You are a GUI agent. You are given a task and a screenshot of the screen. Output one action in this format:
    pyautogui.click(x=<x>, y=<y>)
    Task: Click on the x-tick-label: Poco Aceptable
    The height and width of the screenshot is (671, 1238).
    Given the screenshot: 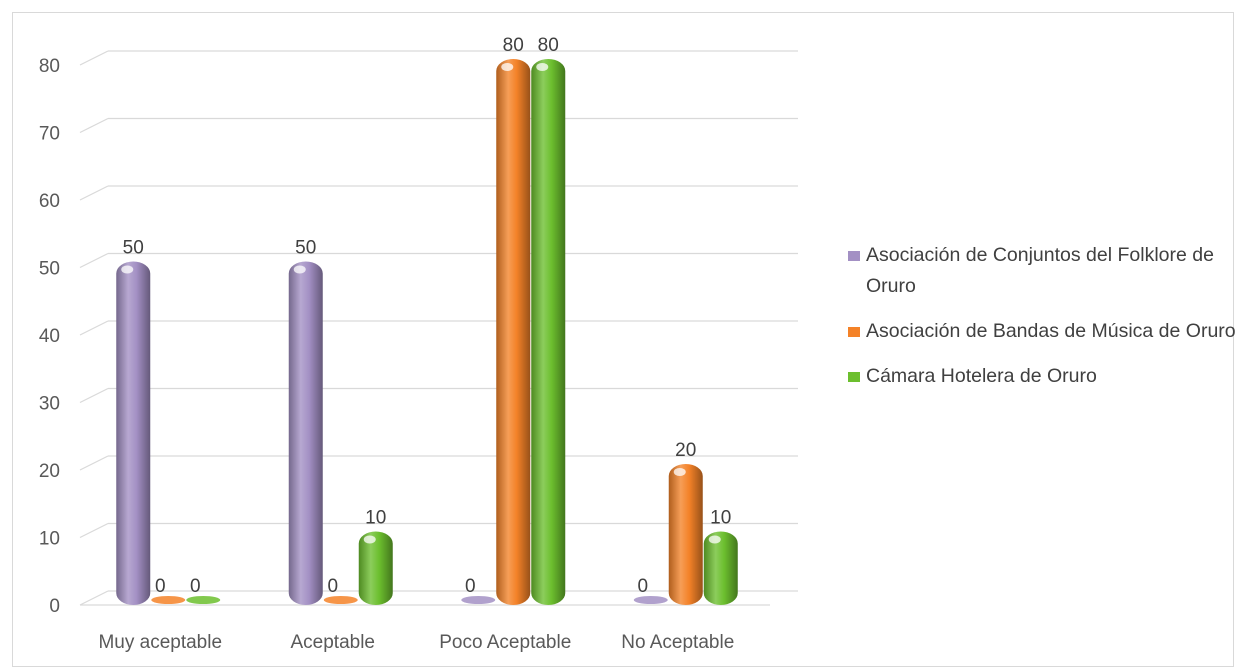 What is the action you would take?
    pyautogui.click(x=505, y=642)
    